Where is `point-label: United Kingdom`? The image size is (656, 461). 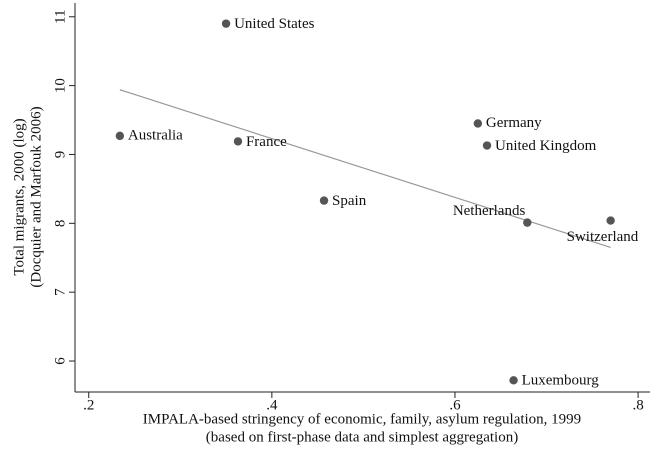 point-label: United Kingdom is located at coordinates (546, 146).